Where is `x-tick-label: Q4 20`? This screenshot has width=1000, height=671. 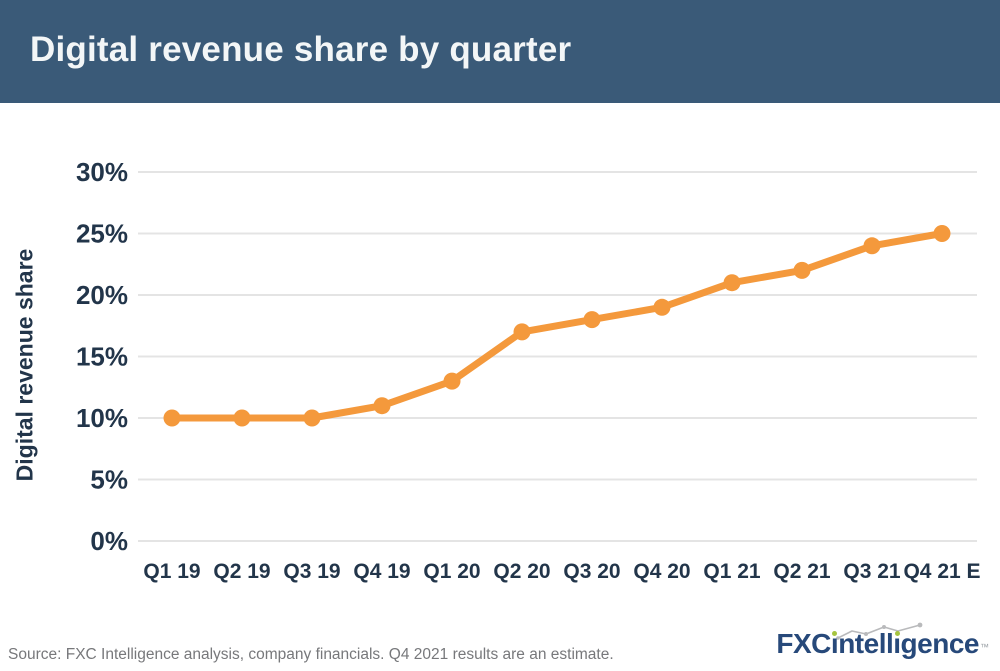
x-tick-label: Q4 20 is located at coordinates (661, 571).